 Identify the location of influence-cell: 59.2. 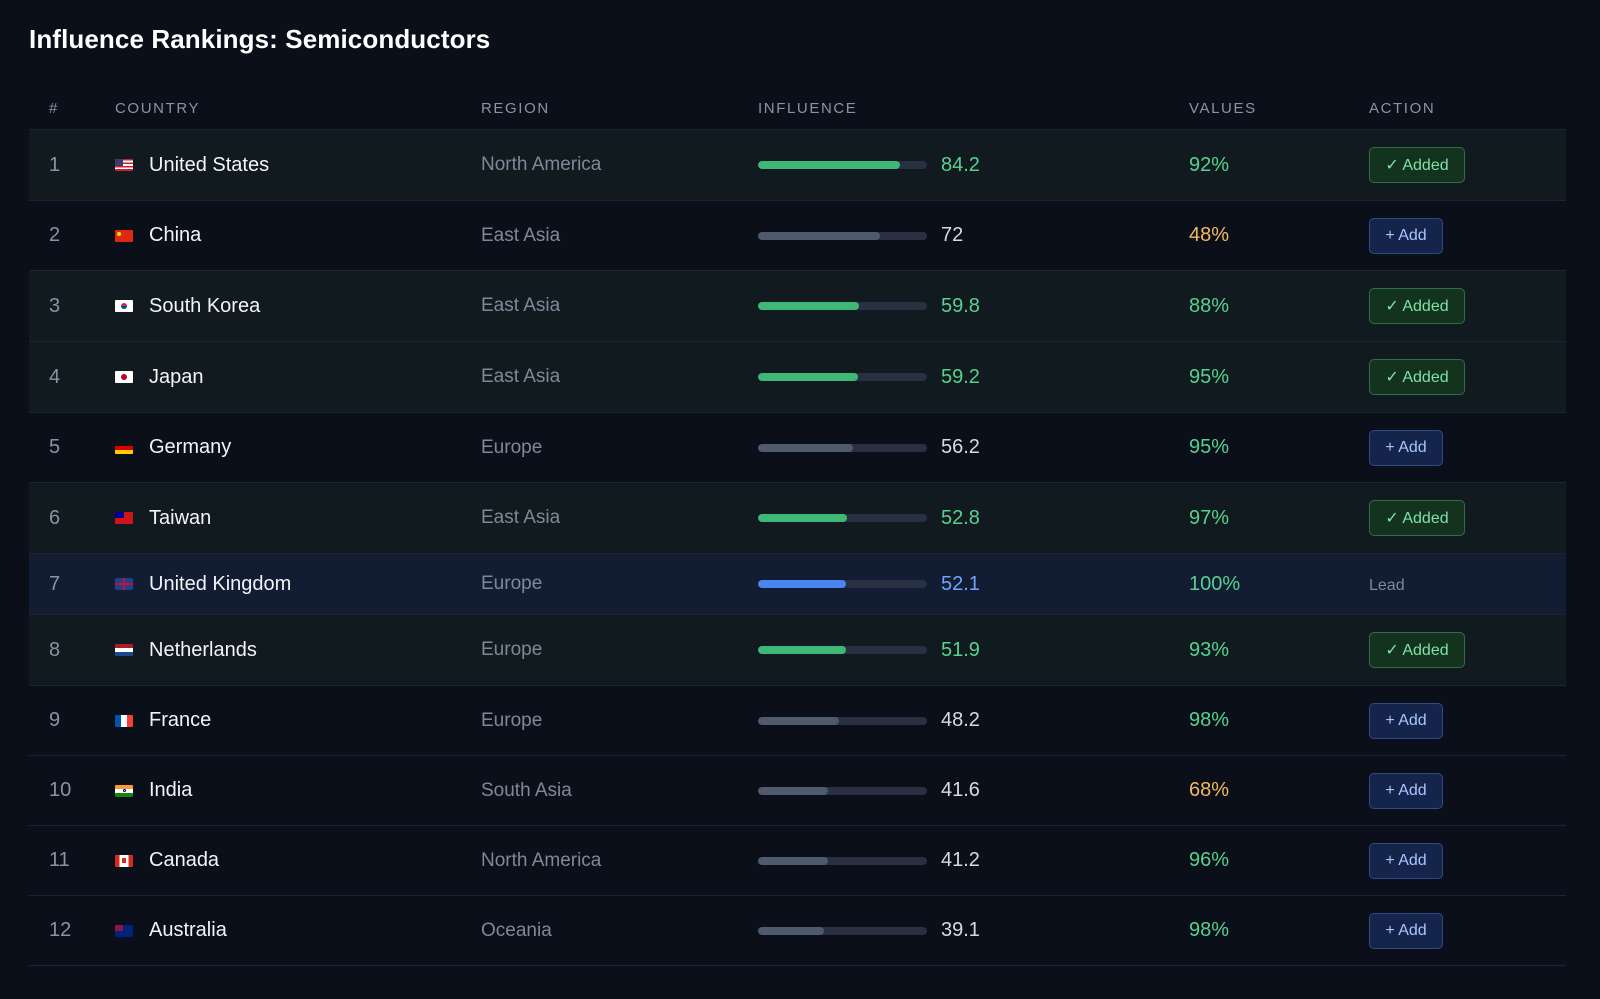
(973, 377).